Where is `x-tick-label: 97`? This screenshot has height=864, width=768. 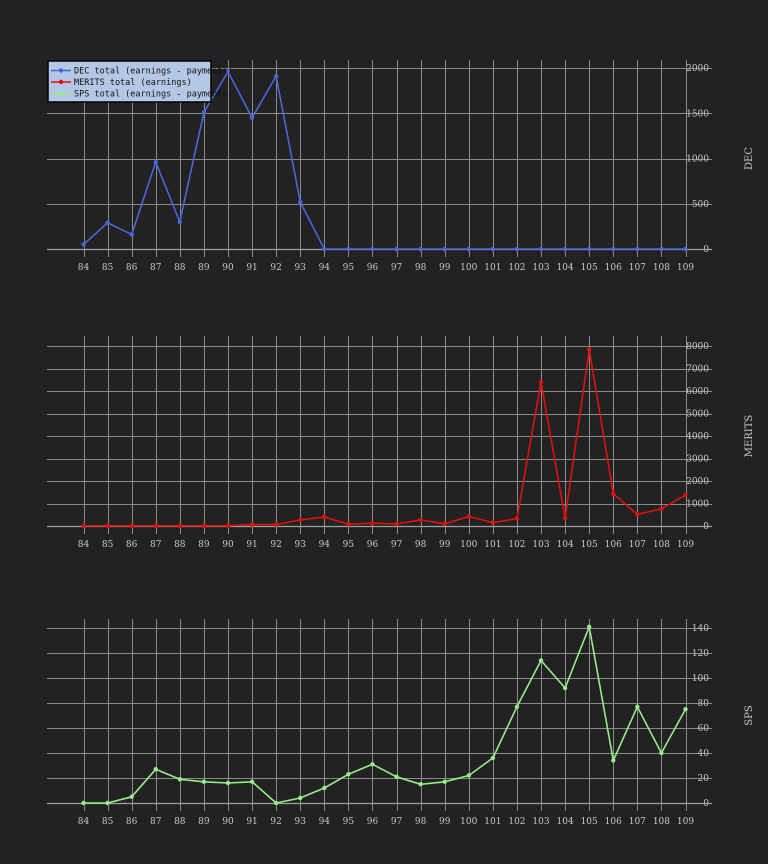
x-tick-label: 97 is located at coordinates (397, 268).